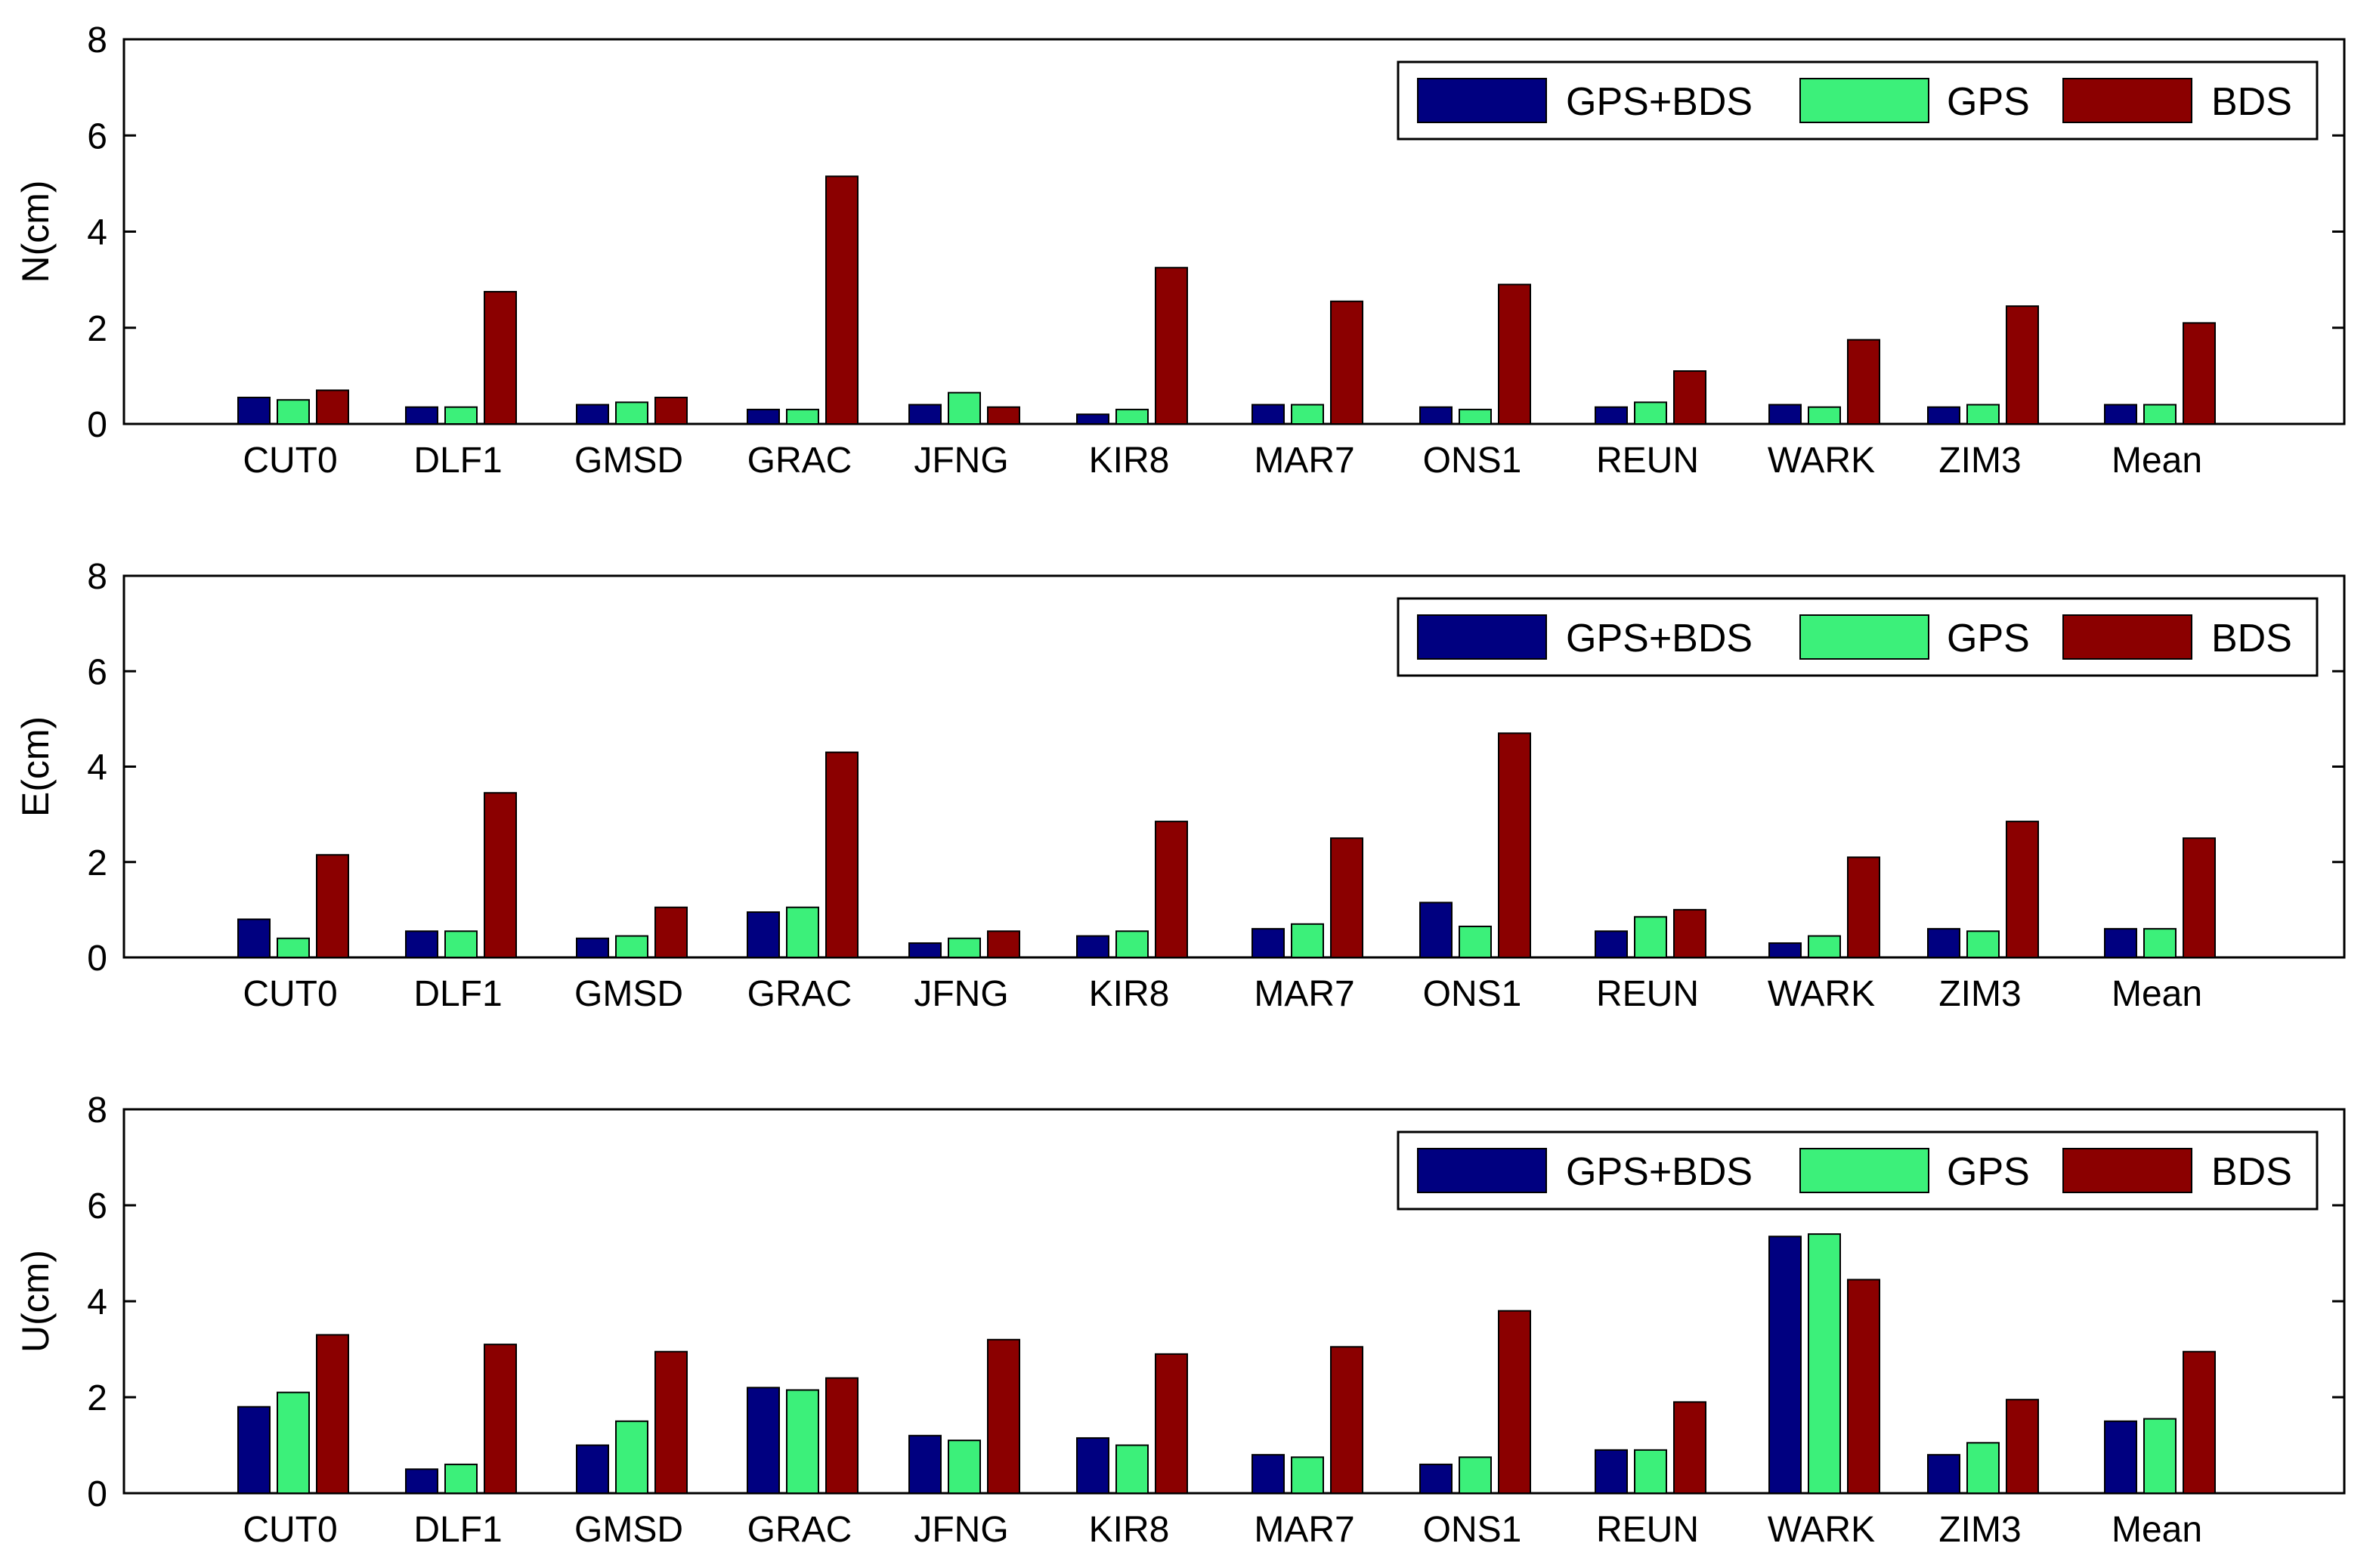 The image size is (2373, 1568). Describe the element at coordinates (97, 1302) in the screenshot. I see `y-tick-label: 4` at that location.